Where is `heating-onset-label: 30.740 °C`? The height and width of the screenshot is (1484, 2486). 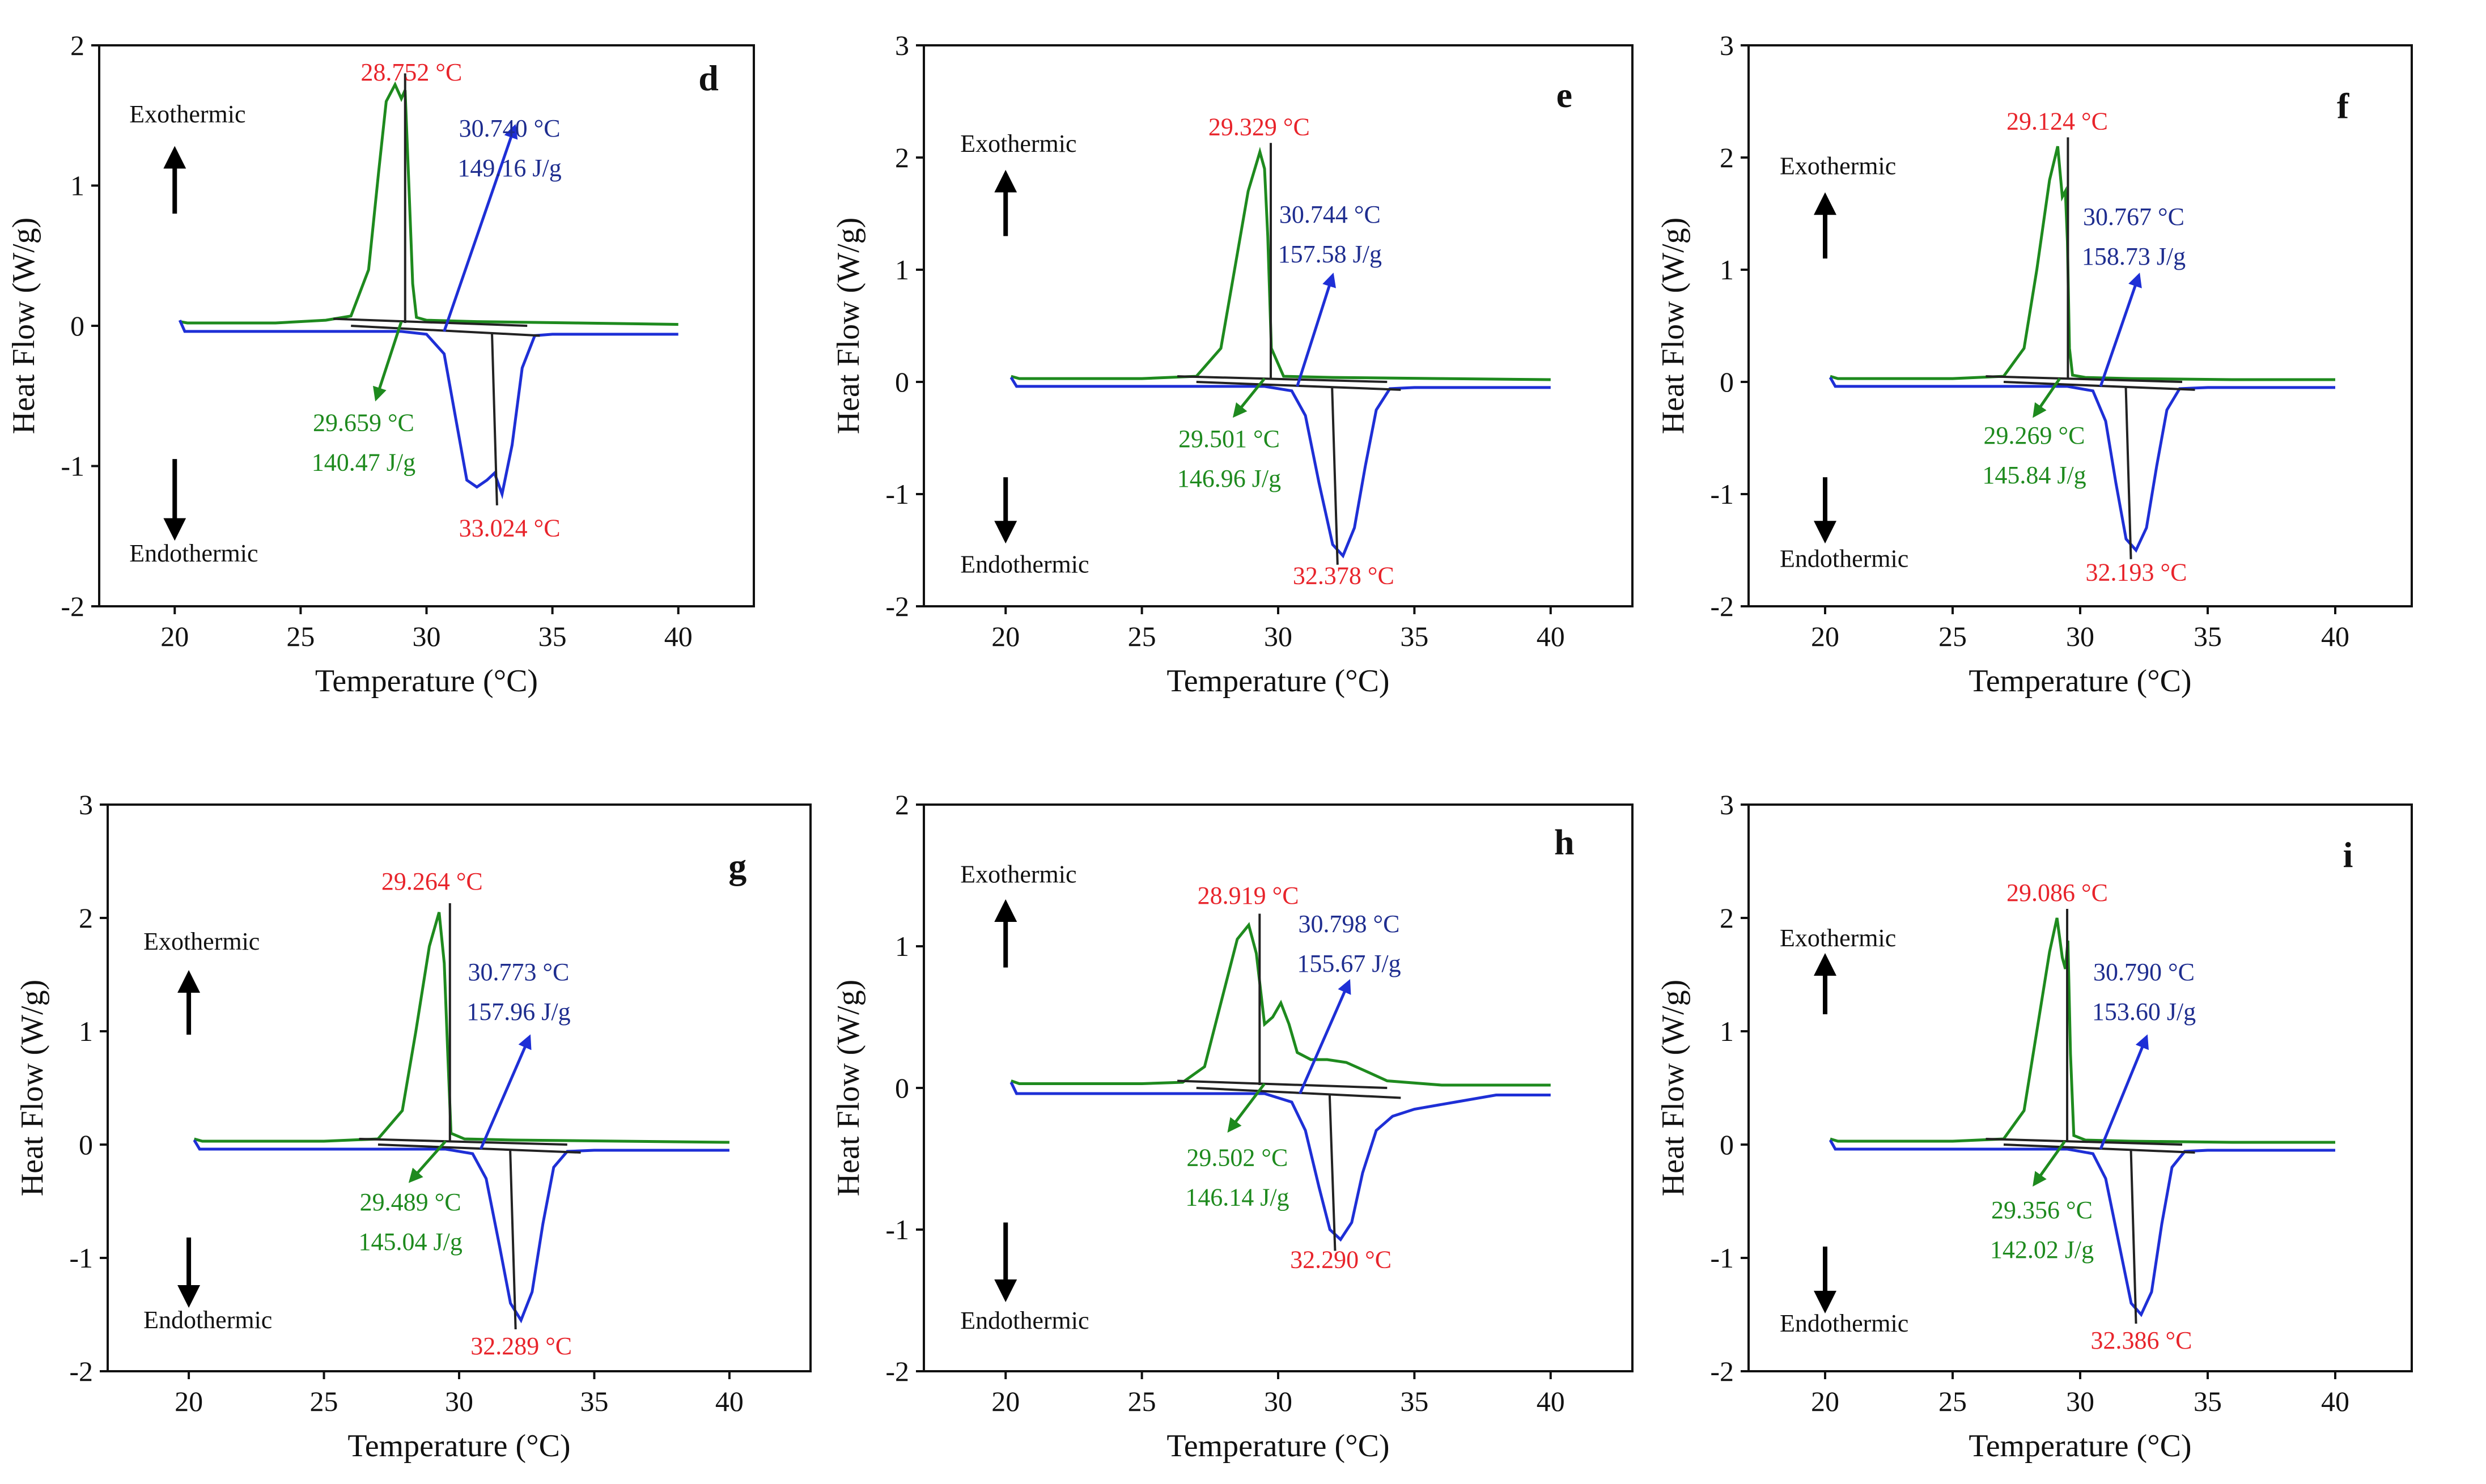 heating-onset-label: 30.740 °C is located at coordinates (510, 128).